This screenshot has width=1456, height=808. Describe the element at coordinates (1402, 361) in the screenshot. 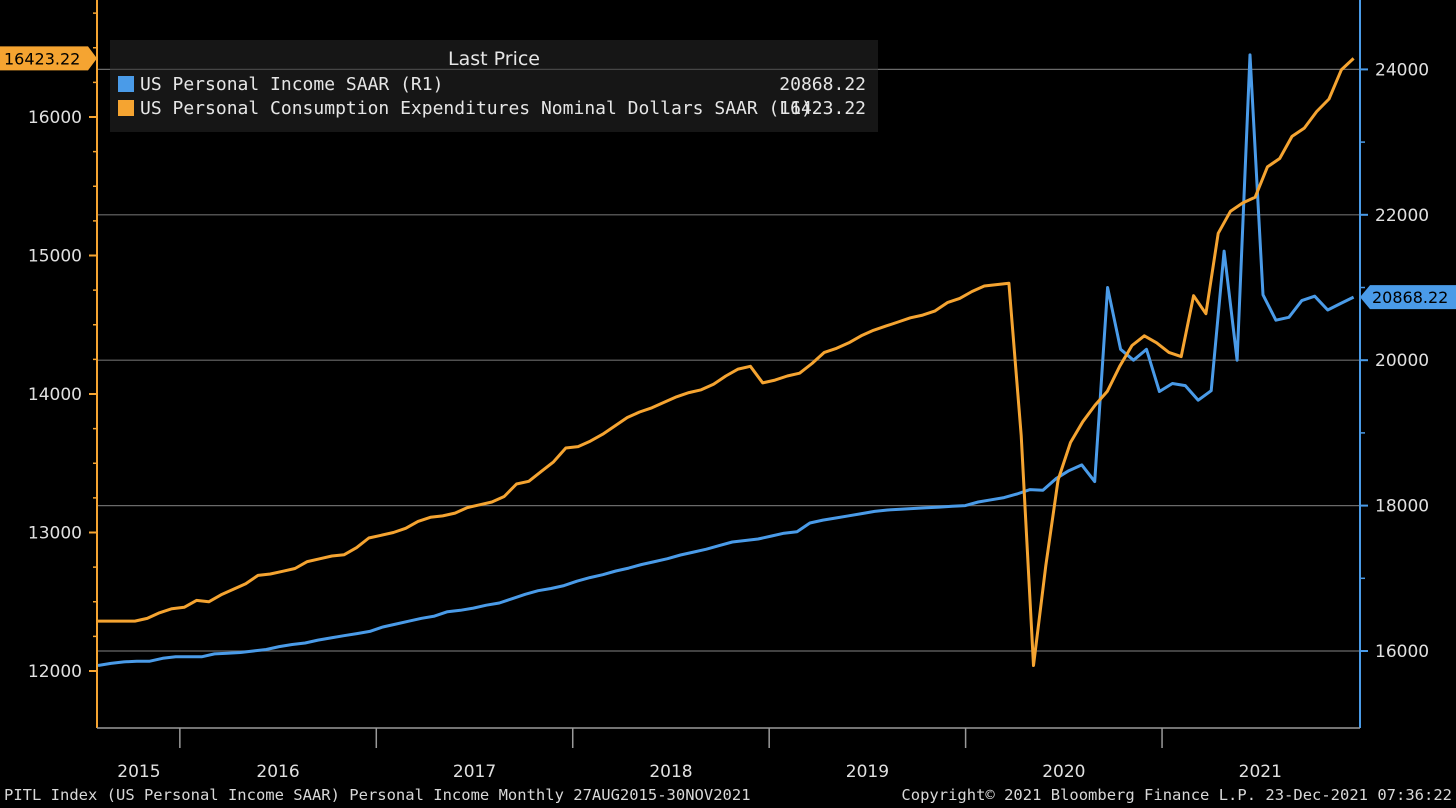

I see `right-tick-label: 20000` at that location.